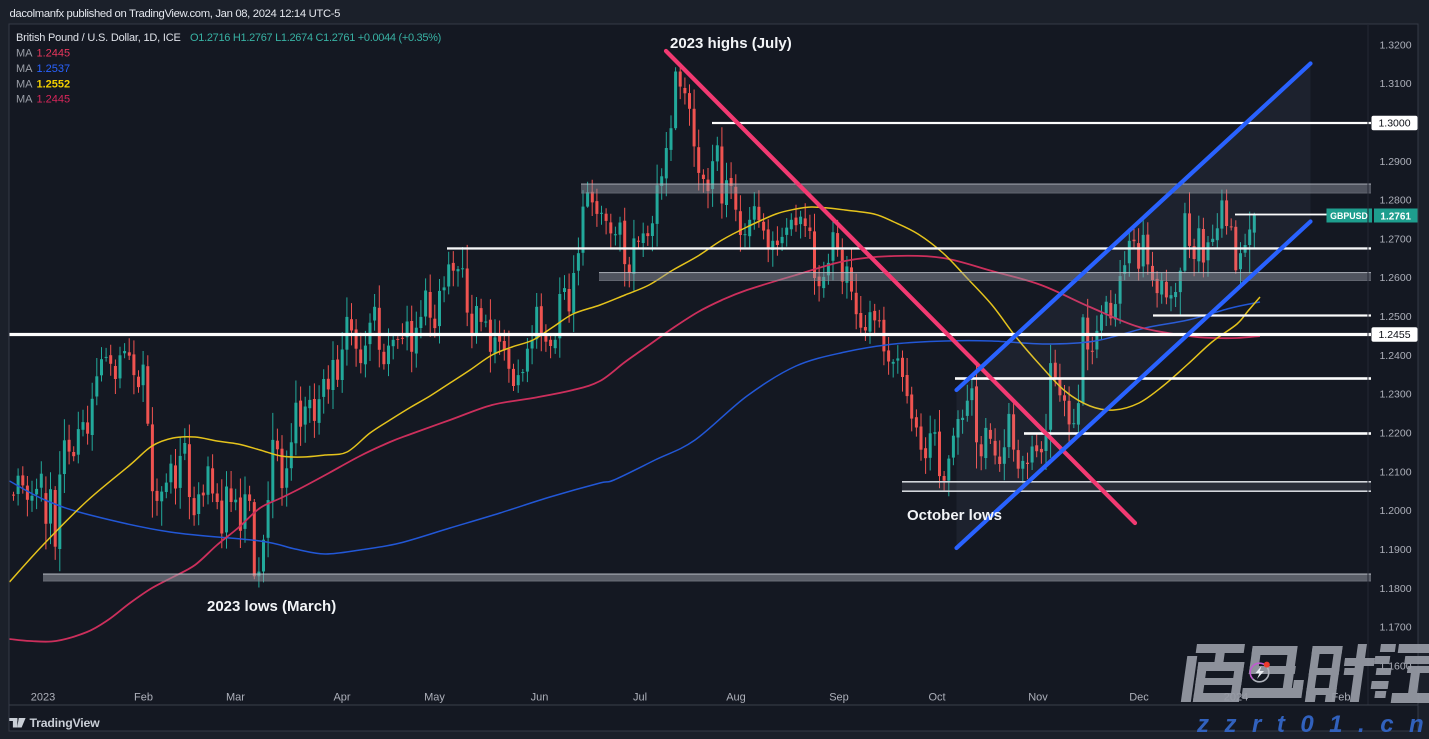 The image size is (1429, 739). Describe the element at coordinates (1349, 216) in the screenshot. I see `svg-text: GBPUSD` at that location.